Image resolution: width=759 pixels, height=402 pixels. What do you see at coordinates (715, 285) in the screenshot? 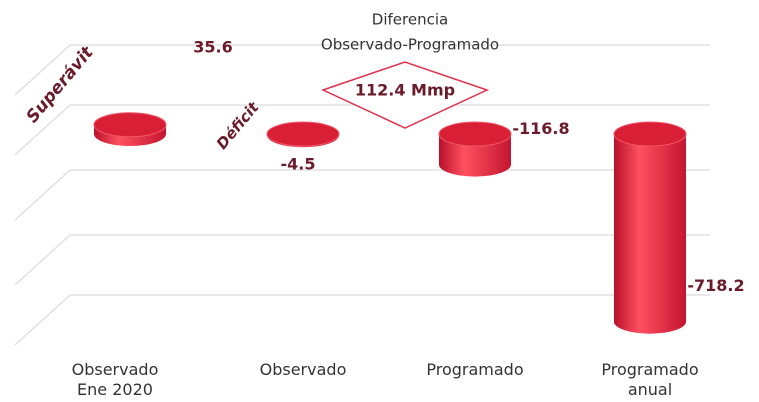
I see `value-label: -718.2` at bounding box center [715, 285].